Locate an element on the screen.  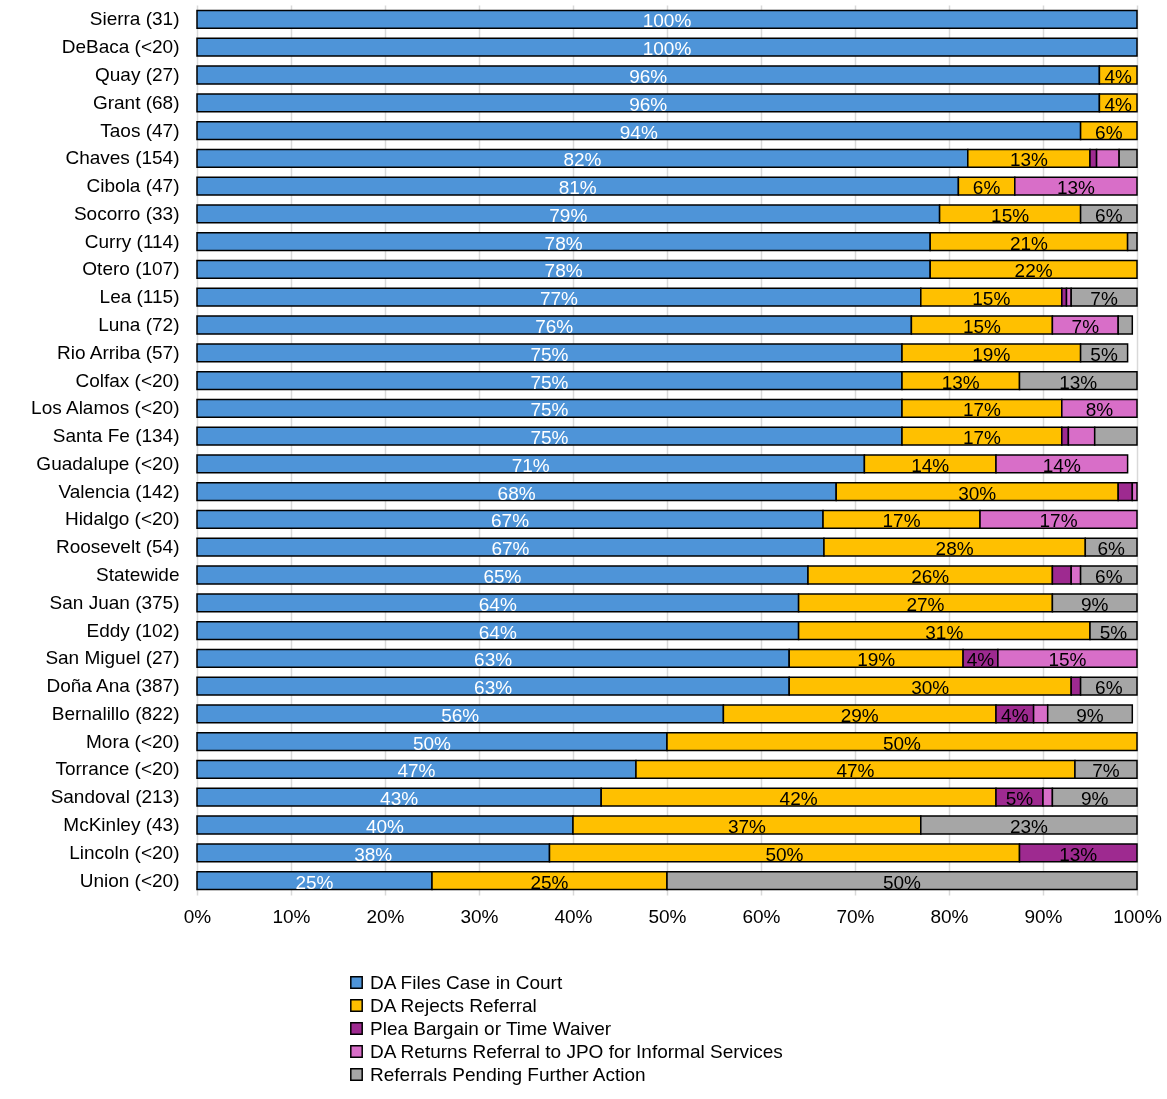
y-tick-label: Statewide is located at coordinates (138, 574).